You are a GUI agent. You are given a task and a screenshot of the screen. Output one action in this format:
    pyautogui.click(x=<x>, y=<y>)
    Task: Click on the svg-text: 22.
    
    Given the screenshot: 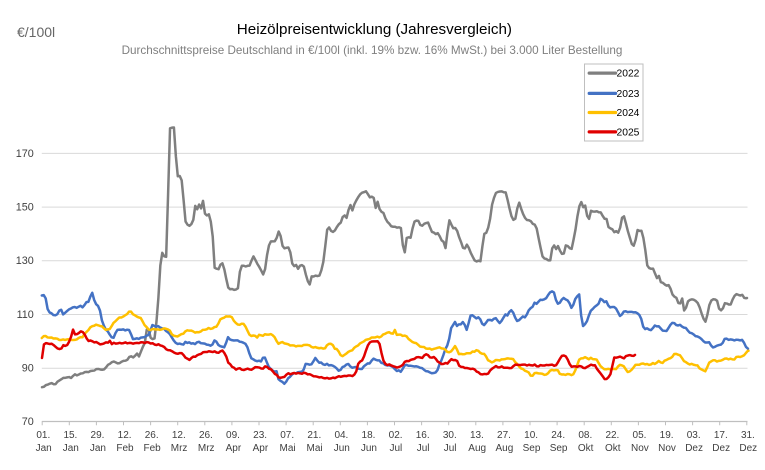 What is the action you would take?
    pyautogui.click(x=612, y=435)
    